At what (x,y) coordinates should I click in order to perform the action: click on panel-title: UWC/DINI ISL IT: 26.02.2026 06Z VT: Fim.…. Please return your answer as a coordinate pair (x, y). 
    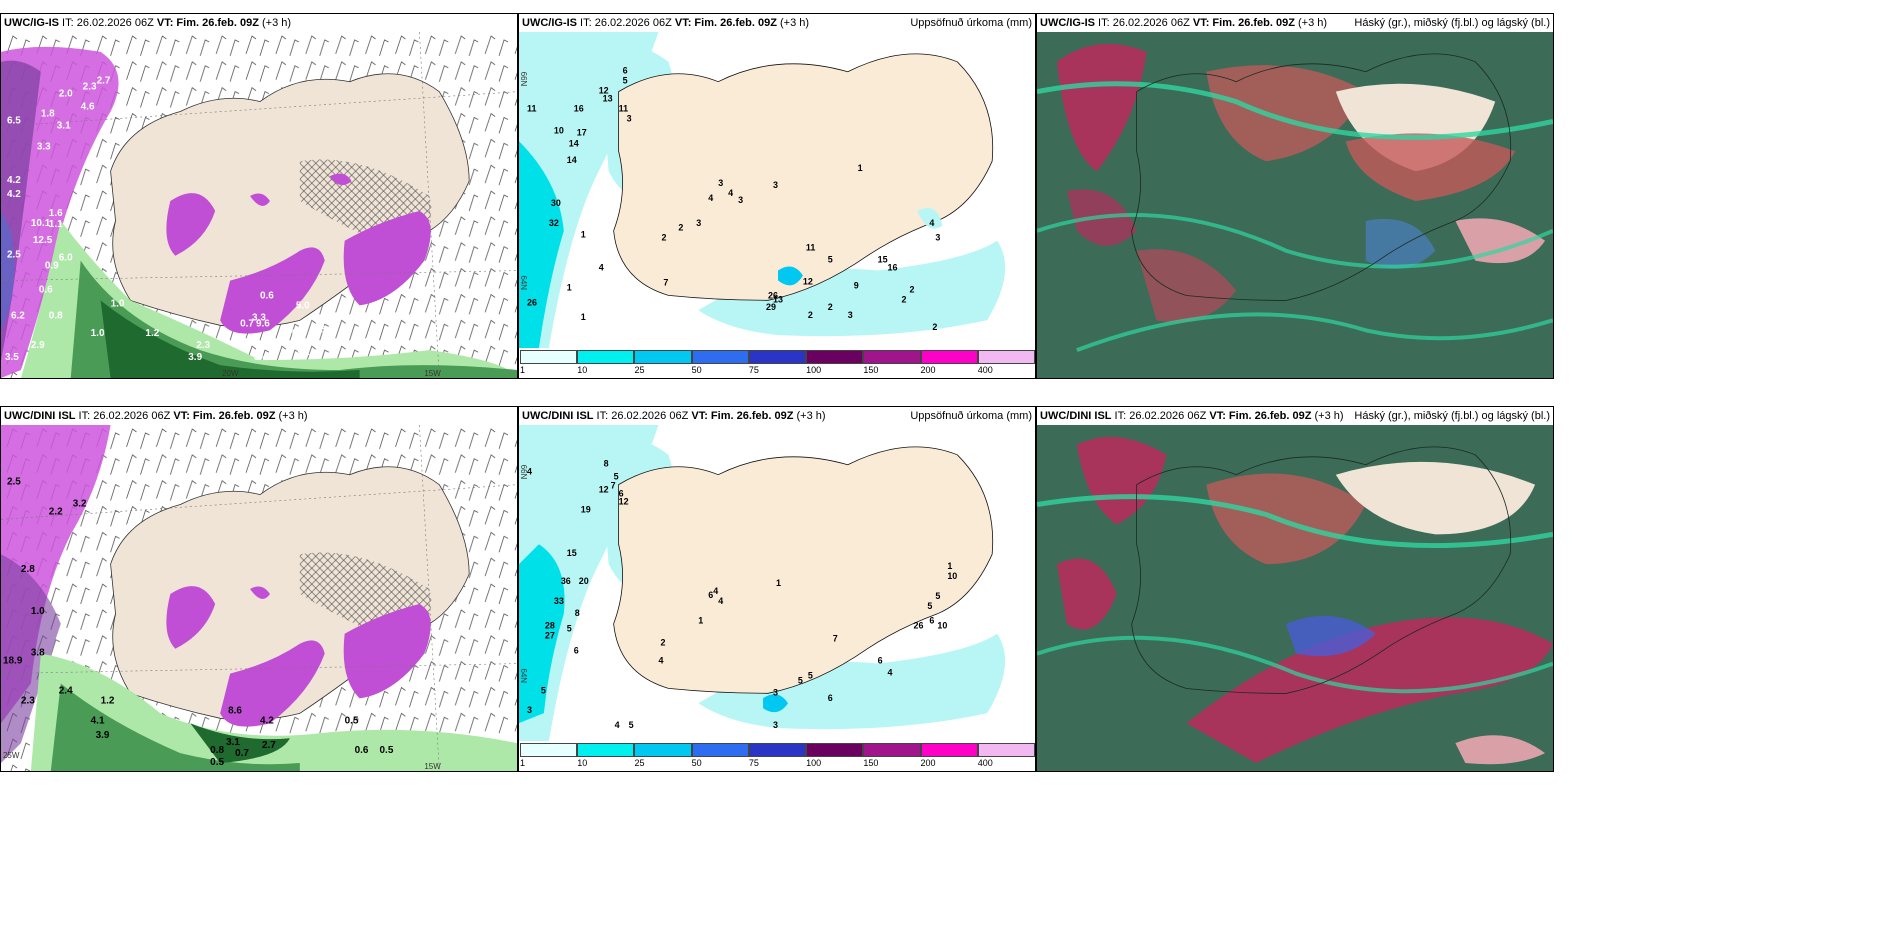
    Looking at the image, I should click on (777, 416).